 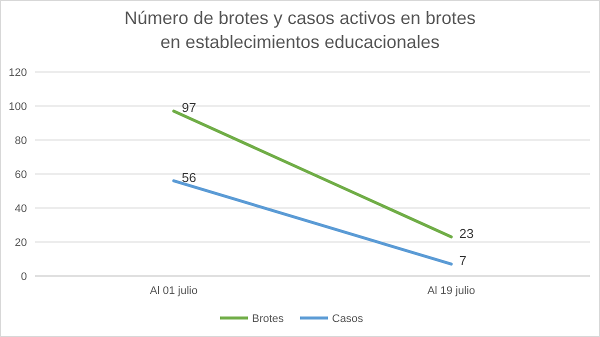 I want to click on y-tick-label: 40, so click(x=20, y=209).